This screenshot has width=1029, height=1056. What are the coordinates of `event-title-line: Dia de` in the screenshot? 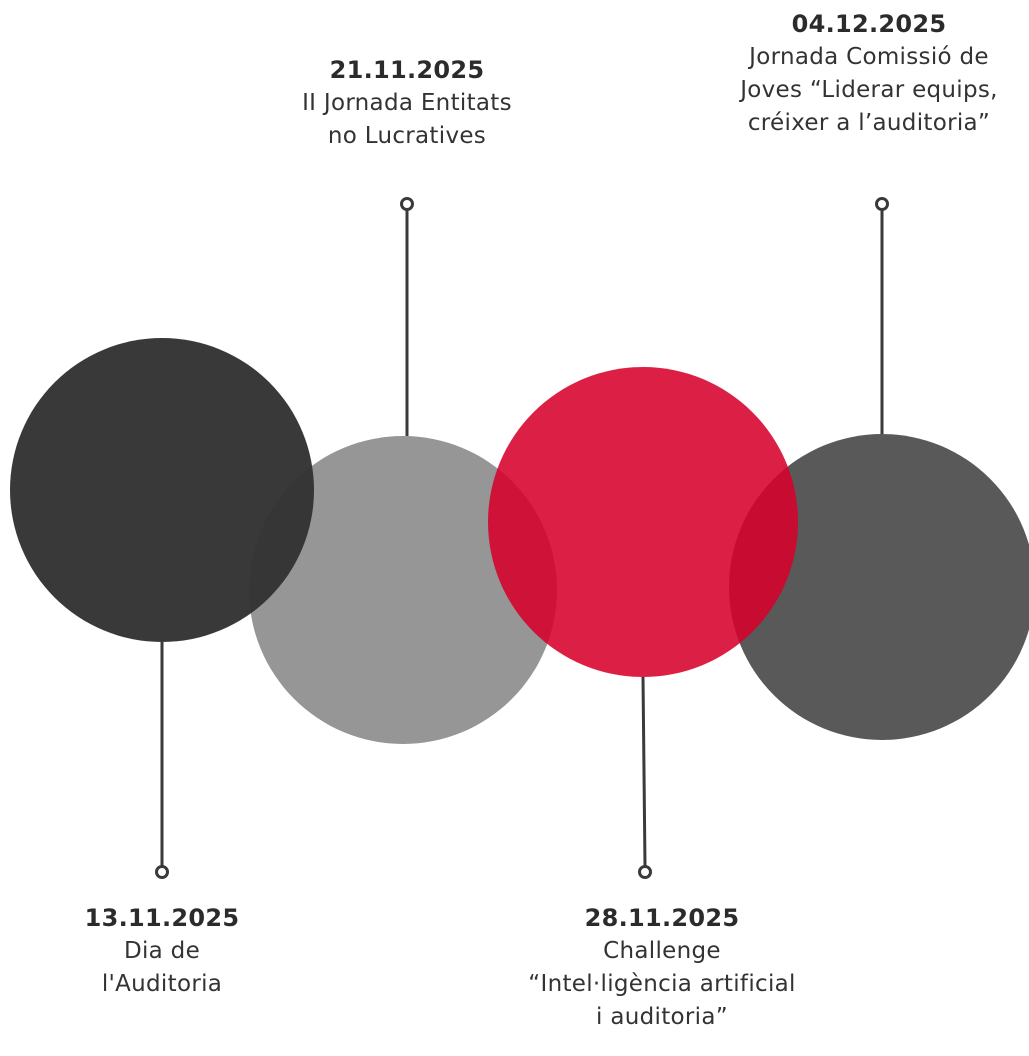 It's located at (162, 951).